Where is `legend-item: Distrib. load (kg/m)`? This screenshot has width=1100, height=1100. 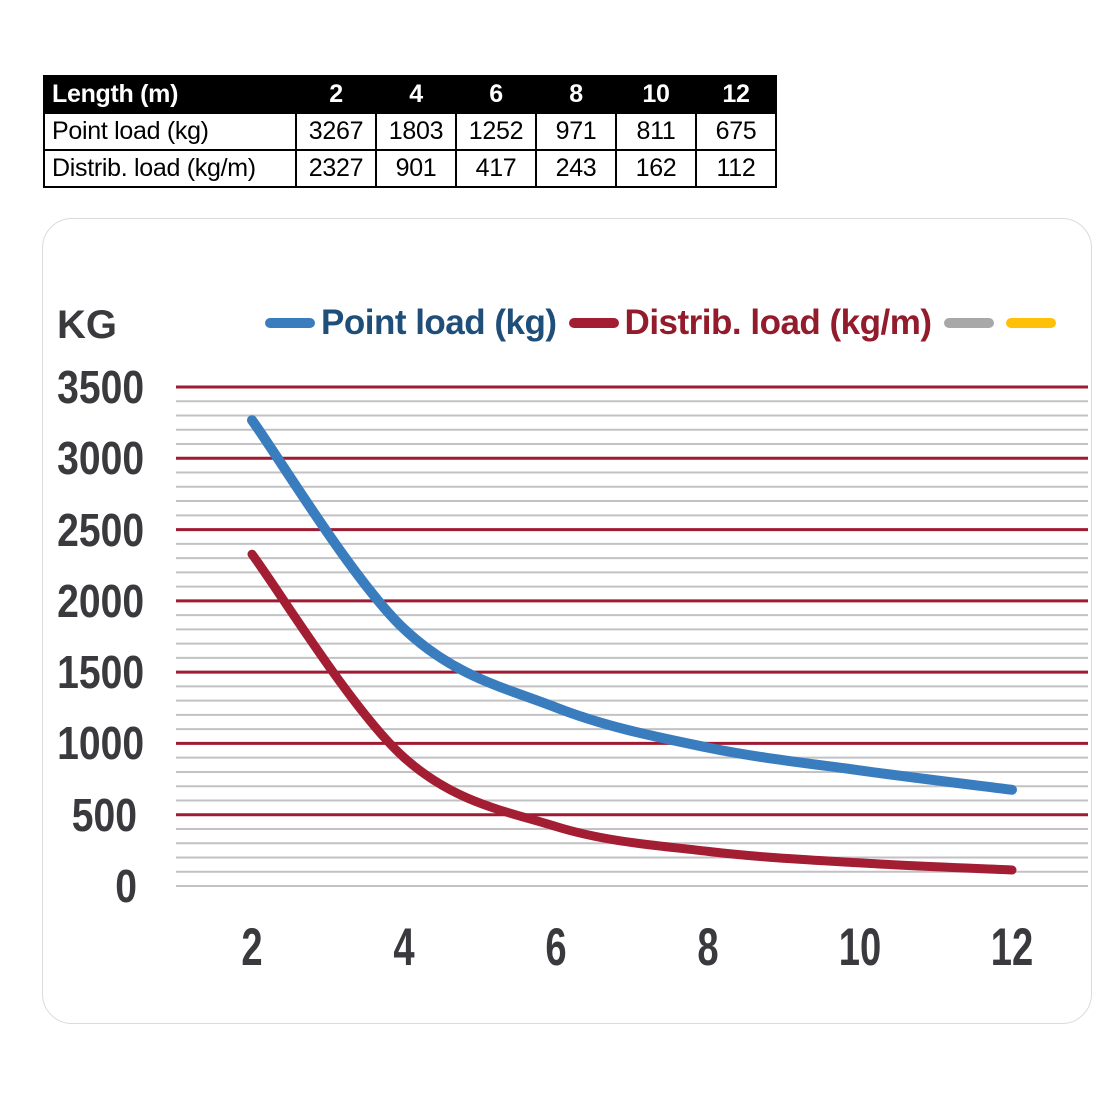 legend-item: Distrib. load (kg/m) is located at coordinates (750, 323).